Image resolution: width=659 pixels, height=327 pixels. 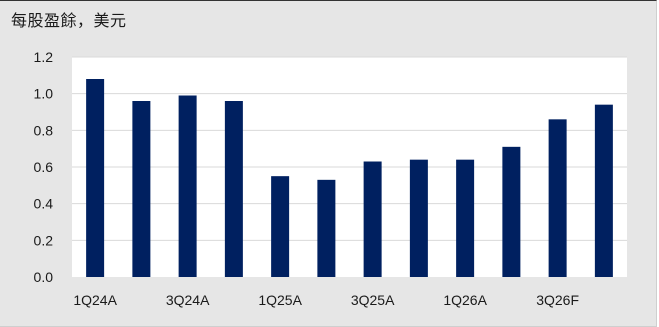 What do you see at coordinates (511, 211) in the screenshot?
I see `bar-2Q26A` at bounding box center [511, 211].